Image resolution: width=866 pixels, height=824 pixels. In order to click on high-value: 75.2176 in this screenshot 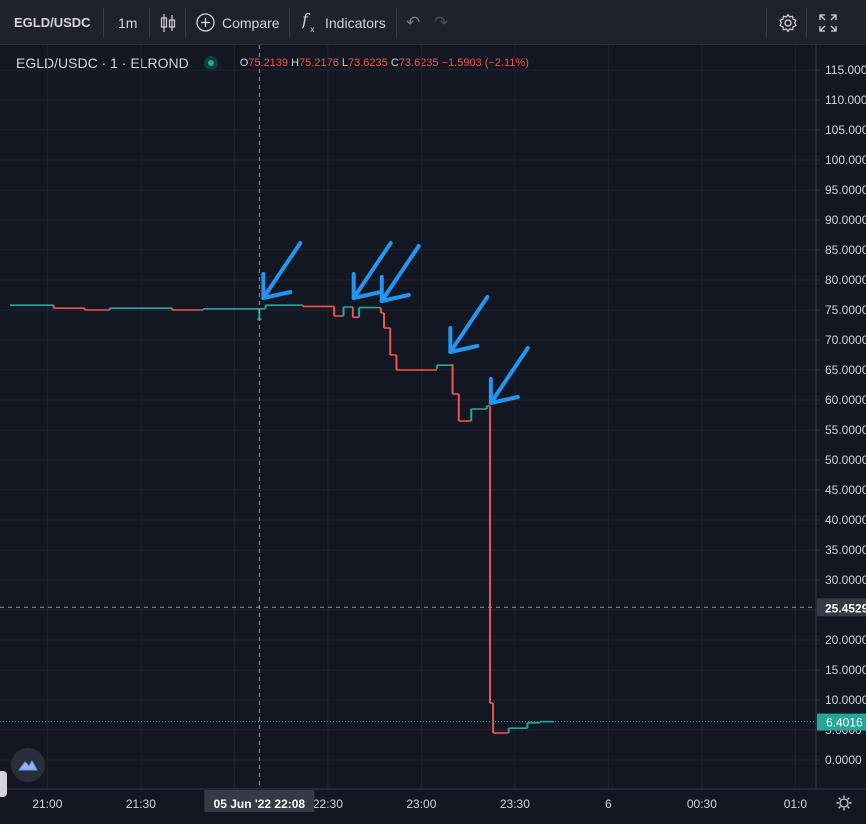, I will do `click(319, 63)`.